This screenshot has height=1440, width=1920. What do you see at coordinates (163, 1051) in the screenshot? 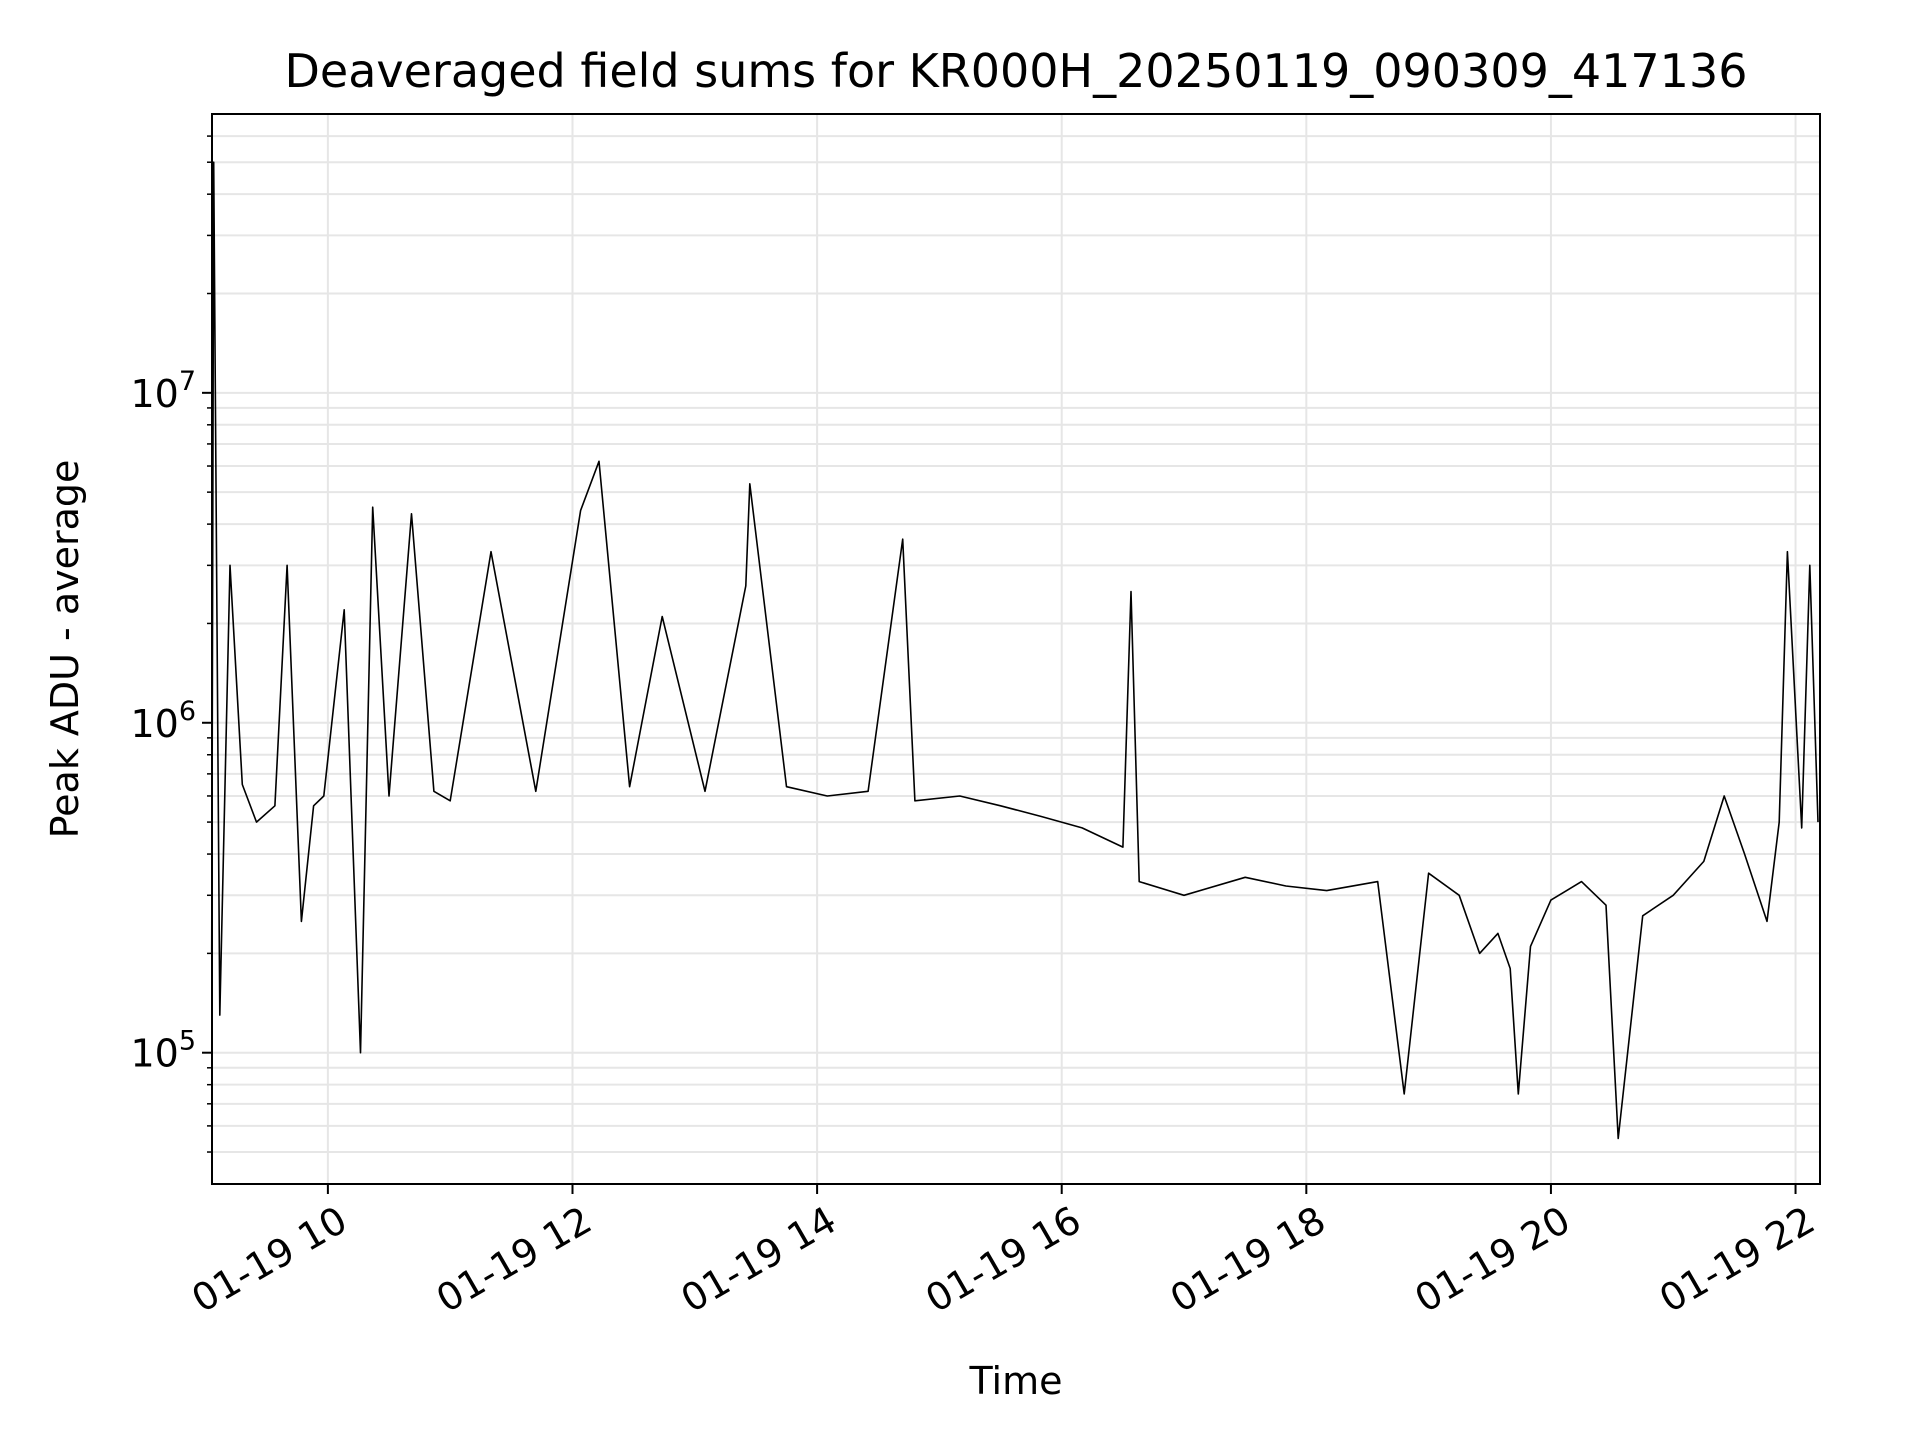
I see `y-tick-label: 105` at bounding box center [163, 1051].